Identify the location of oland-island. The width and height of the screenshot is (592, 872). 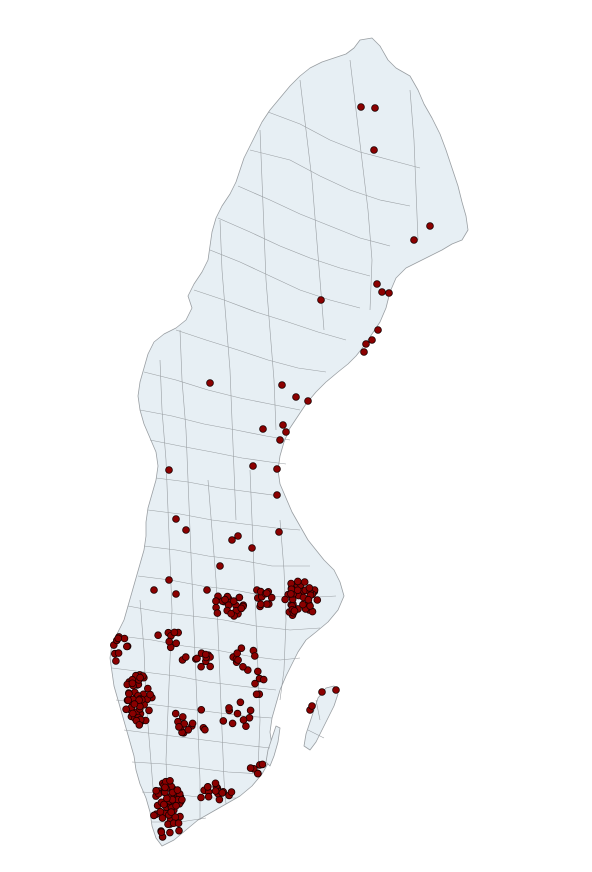
(273, 746).